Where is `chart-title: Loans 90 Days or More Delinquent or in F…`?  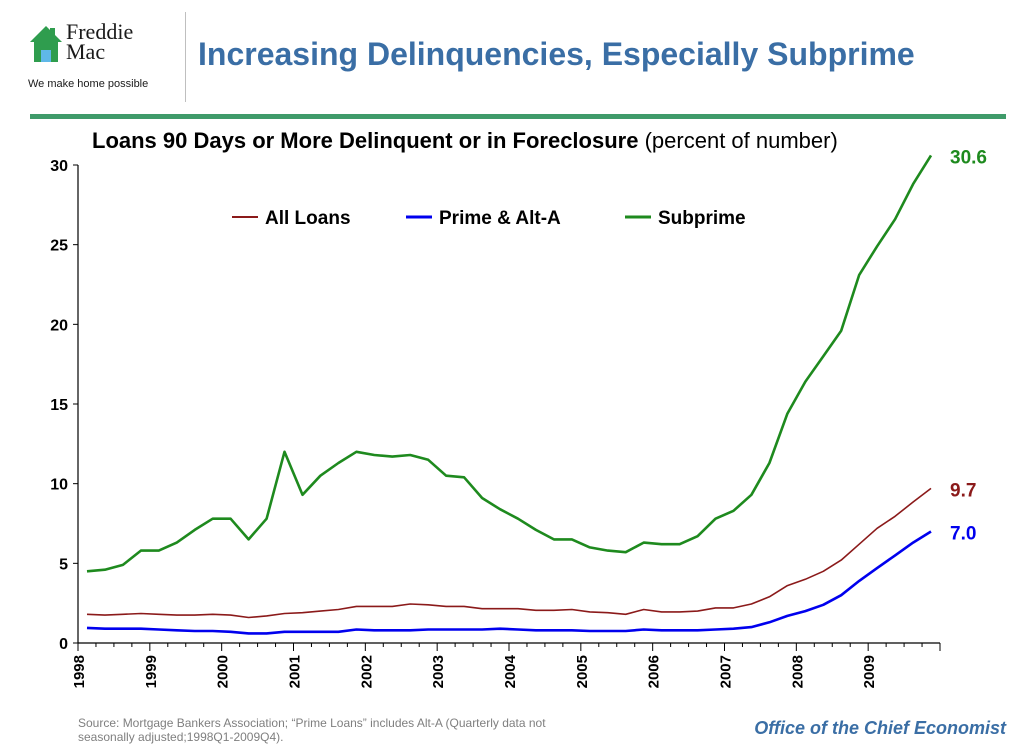 chart-title: Loans 90 Days or More Delinquent or in F… is located at coordinates (365, 140).